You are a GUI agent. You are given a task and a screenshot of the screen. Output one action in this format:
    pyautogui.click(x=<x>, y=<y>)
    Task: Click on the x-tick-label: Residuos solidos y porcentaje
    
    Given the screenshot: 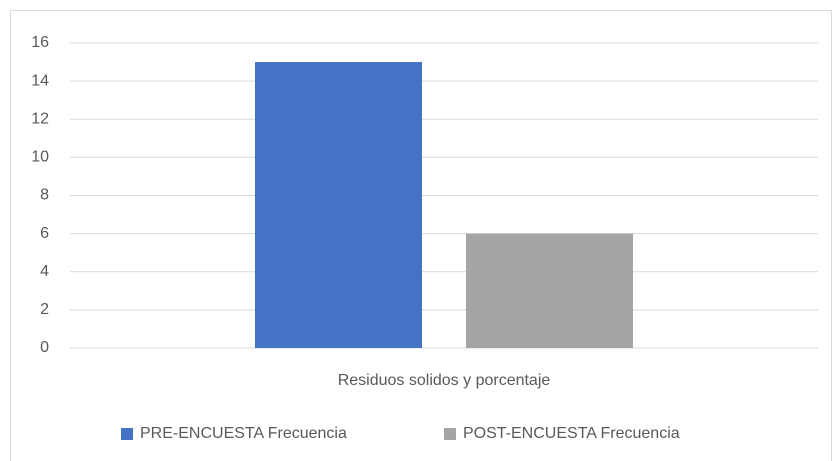 What is the action you would take?
    pyautogui.click(x=444, y=380)
    